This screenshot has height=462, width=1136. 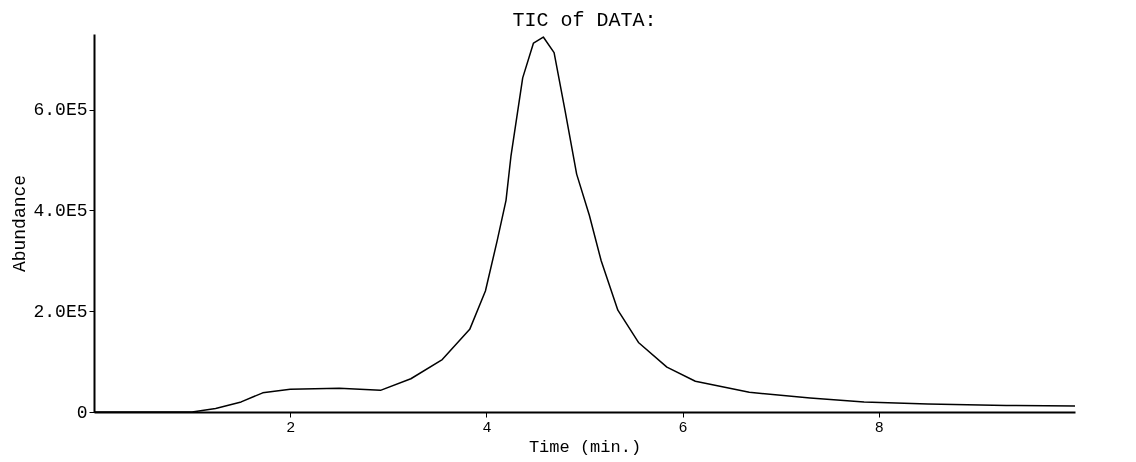 What do you see at coordinates (584, 20) in the screenshot?
I see `chart-title: TIC of DATA:` at bounding box center [584, 20].